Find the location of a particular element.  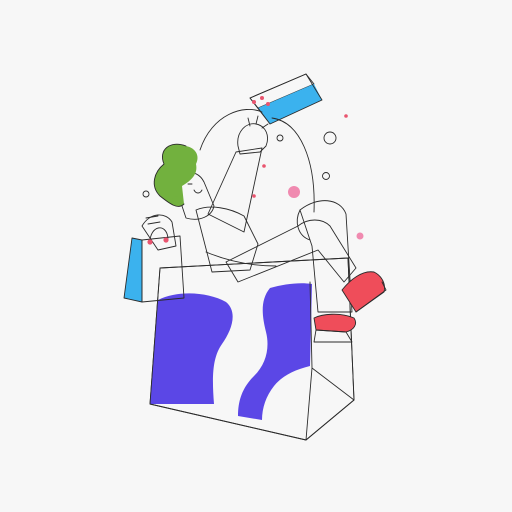

shoe-upper-front is located at coordinates (363, 291).